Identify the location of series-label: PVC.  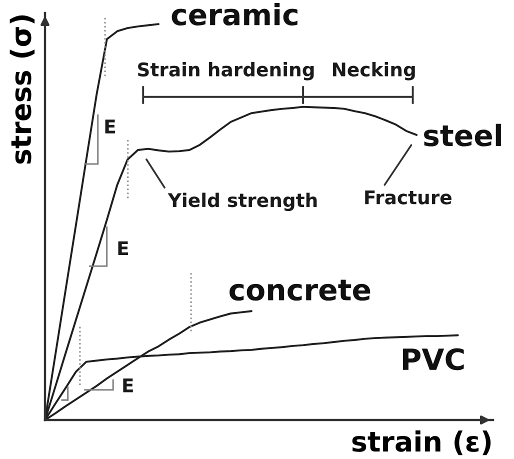
(433, 359).